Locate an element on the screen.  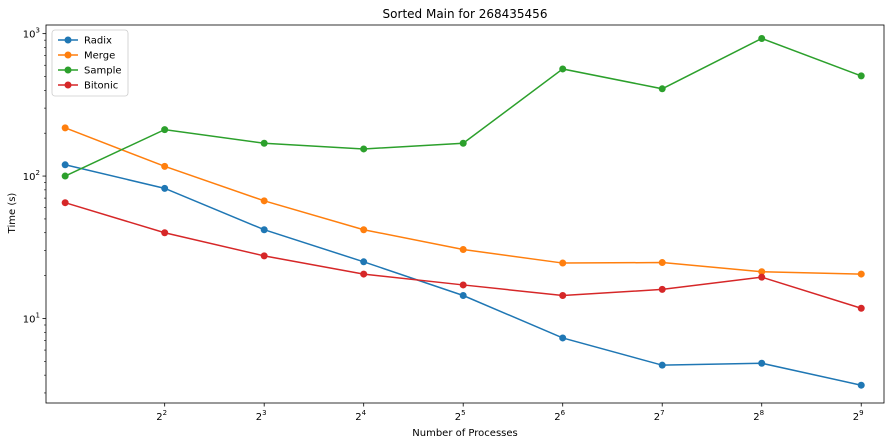
legend: Radix Merge Sample Bitonic is located at coordinates (90, 63).